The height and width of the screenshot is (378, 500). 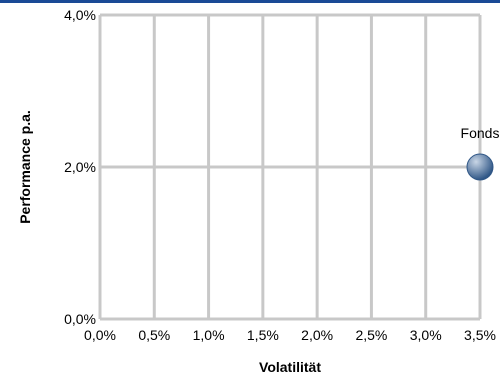 What do you see at coordinates (290, 367) in the screenshot?
I see `x-axis-title: Volatilität` at bounding box center [290, 367].